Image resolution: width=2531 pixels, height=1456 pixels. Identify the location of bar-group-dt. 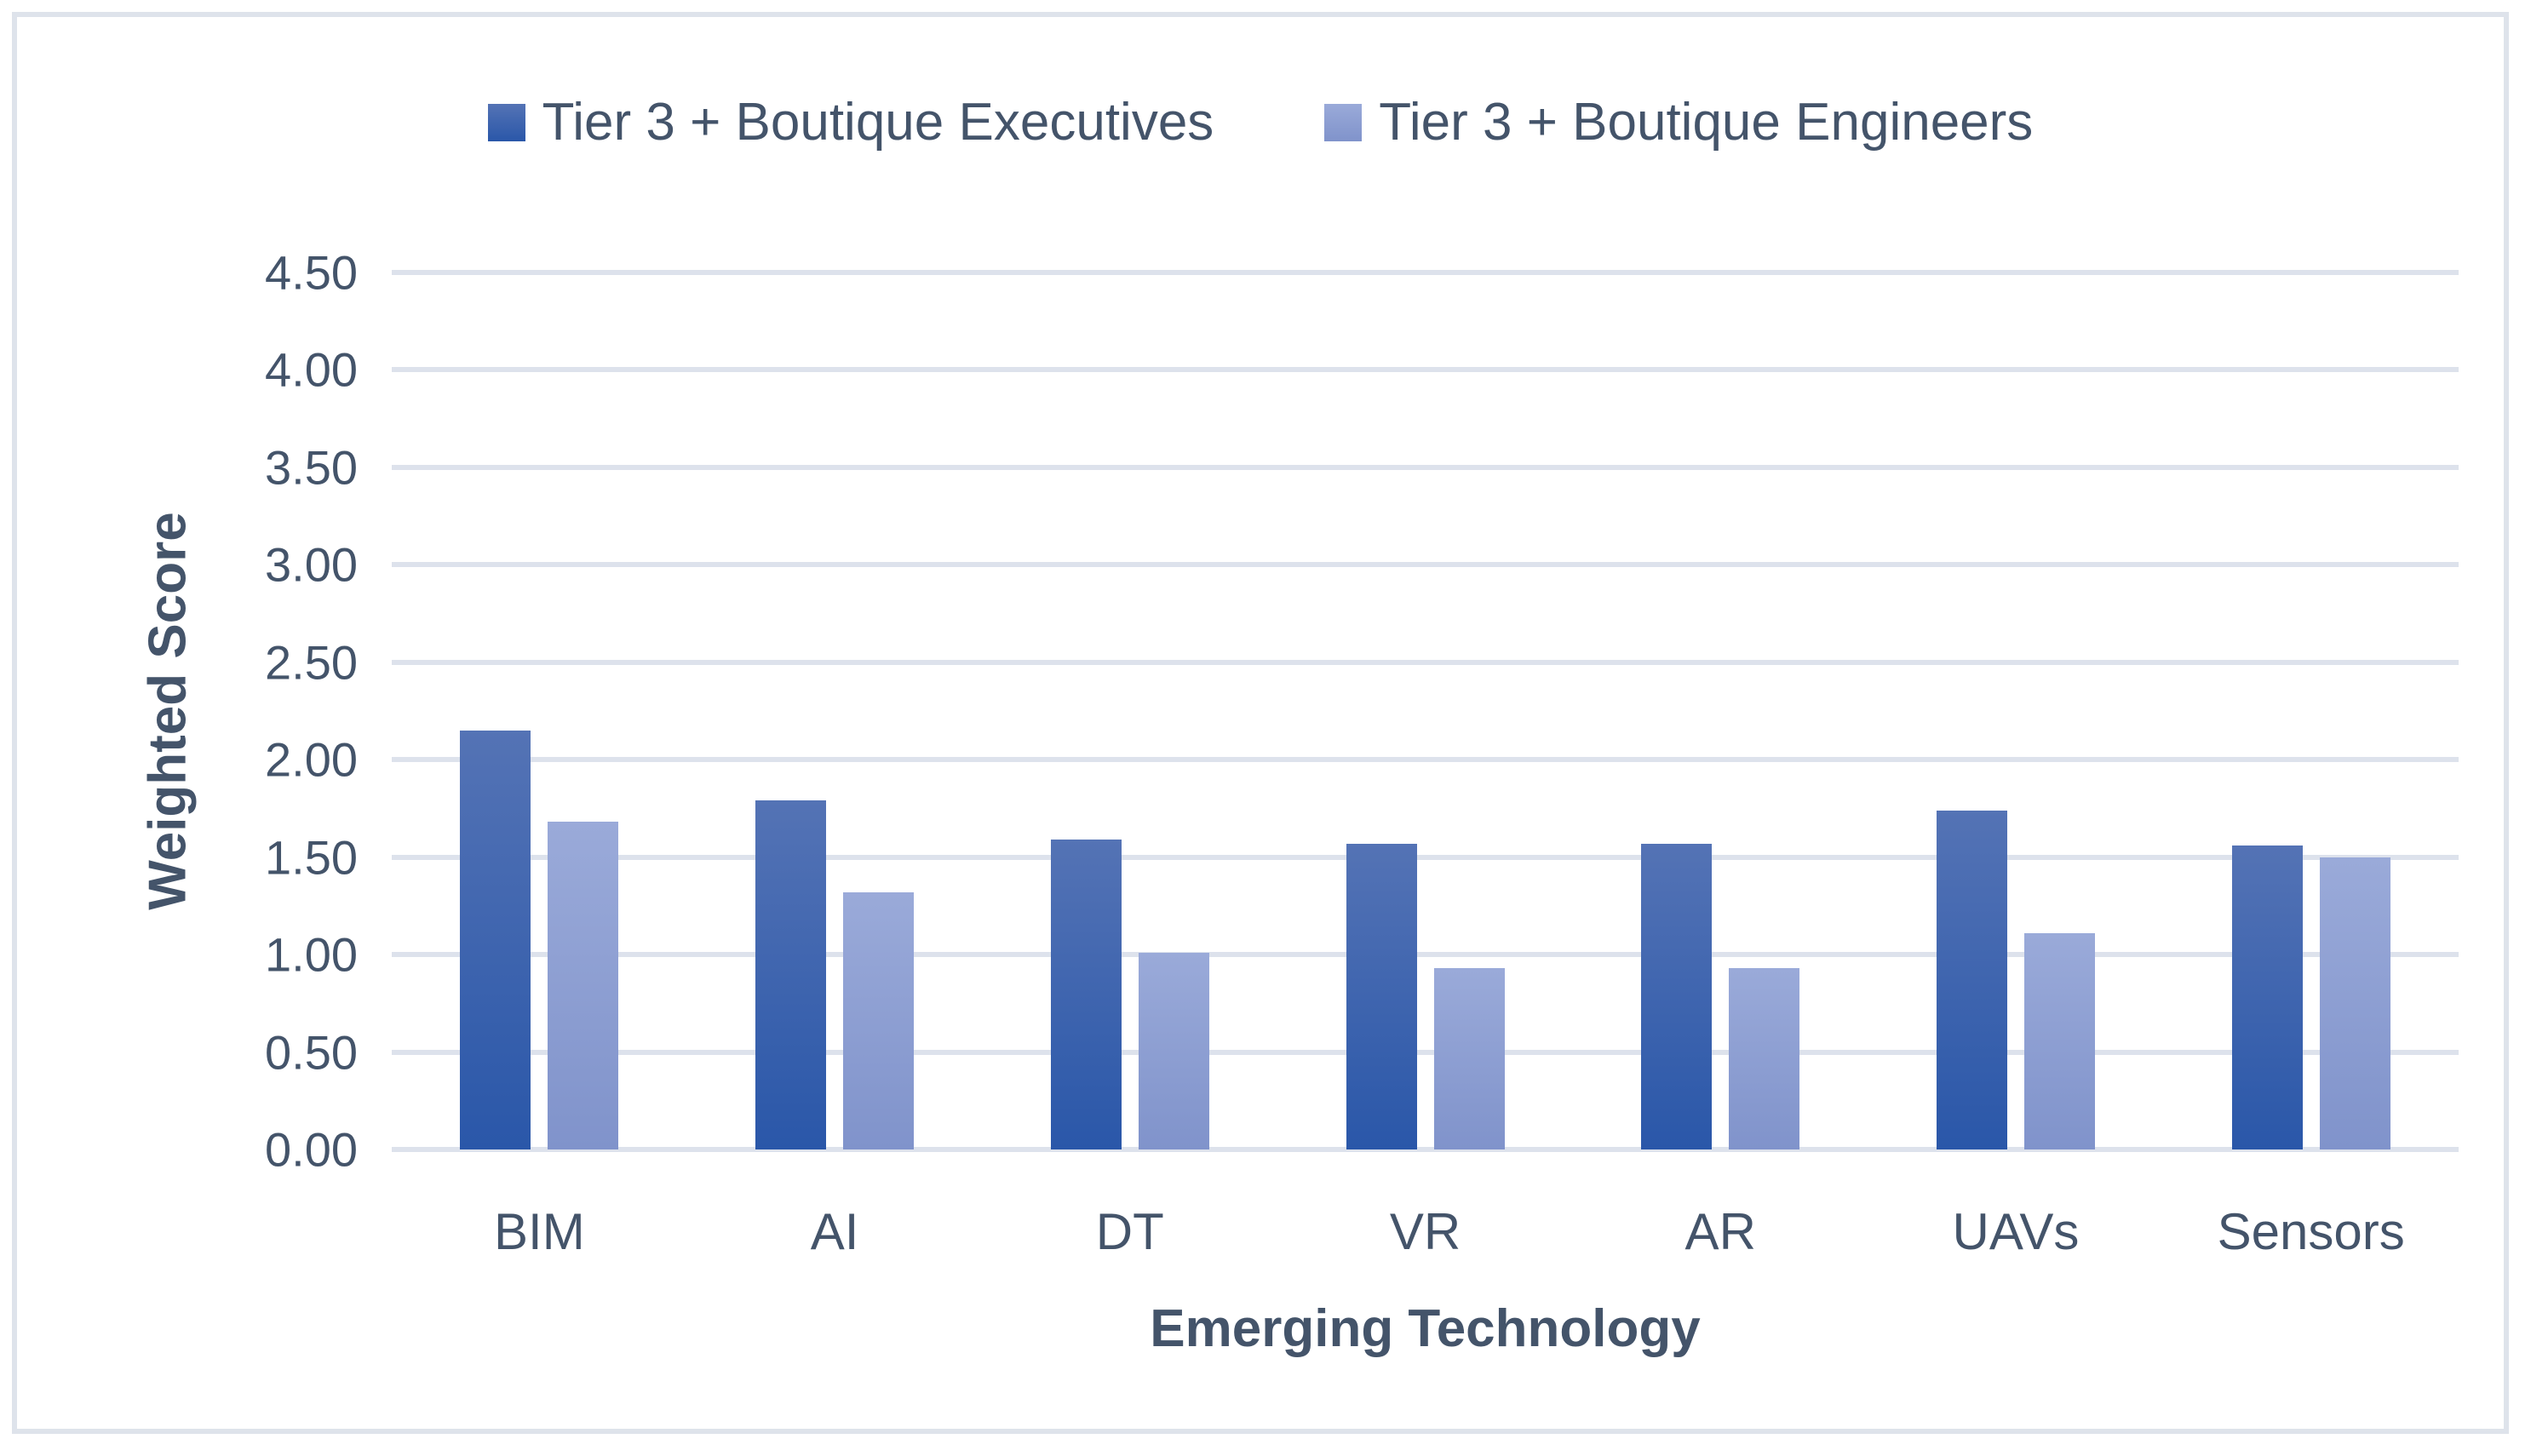
(1129, 711).